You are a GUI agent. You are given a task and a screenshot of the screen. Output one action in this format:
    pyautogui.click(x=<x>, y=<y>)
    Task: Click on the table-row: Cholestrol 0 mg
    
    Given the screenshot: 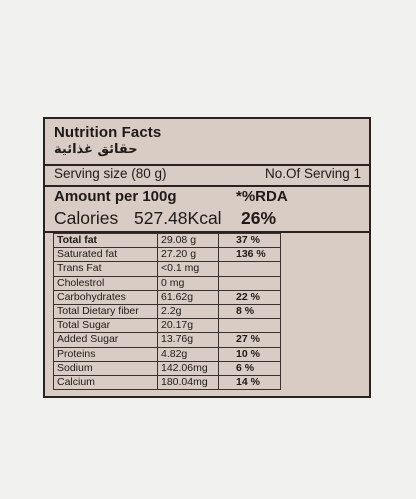 What is the action you would take?
    pyautogui.click(x=167, y=283)
    